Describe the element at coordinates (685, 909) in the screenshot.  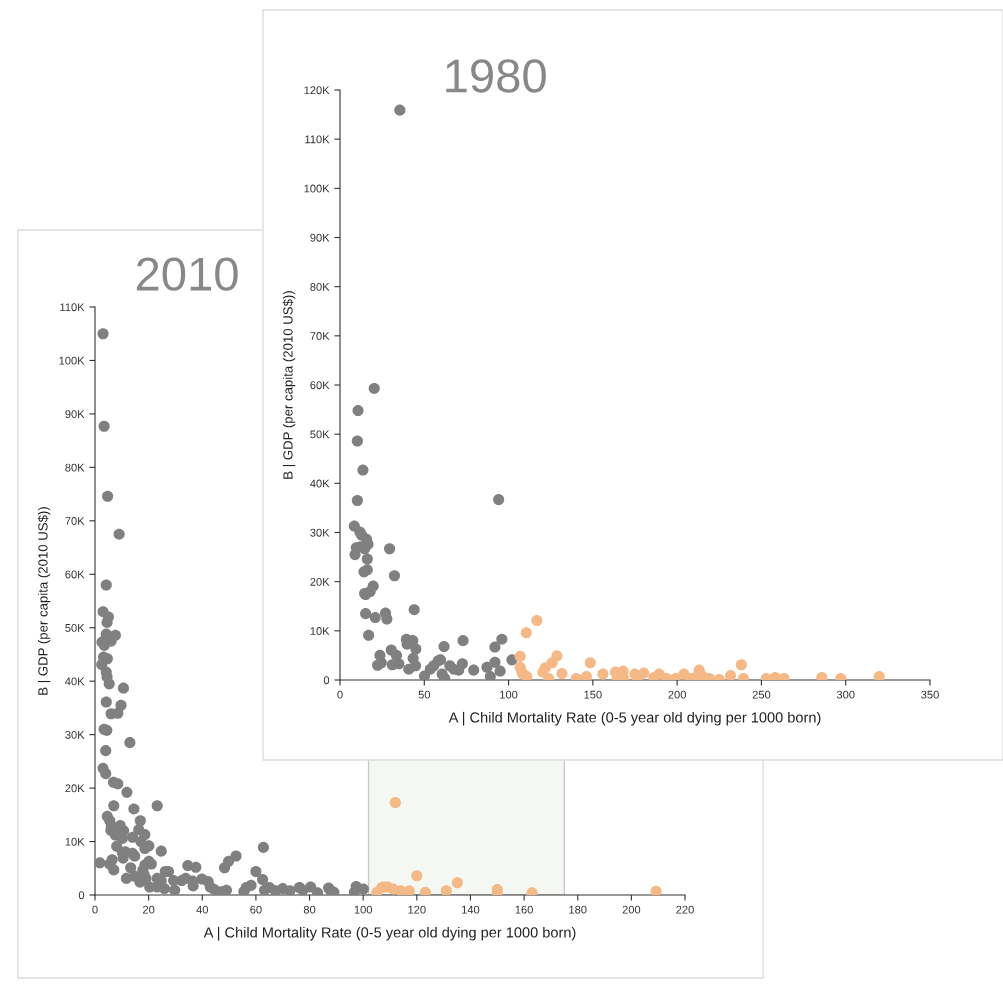
I see `x-tick-label: 220` at that location.